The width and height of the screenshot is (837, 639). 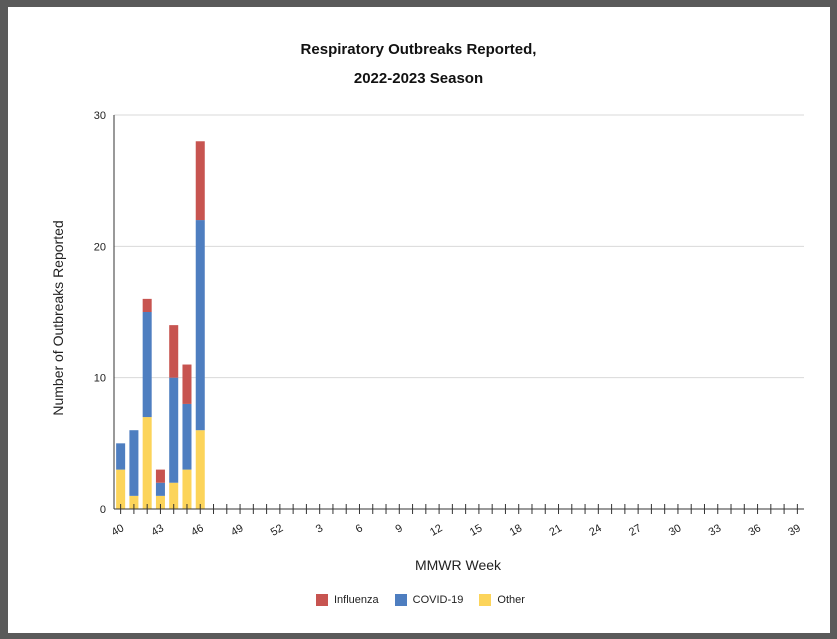 I want to click on x-tick-label: 24, so click(x=595, y=530).